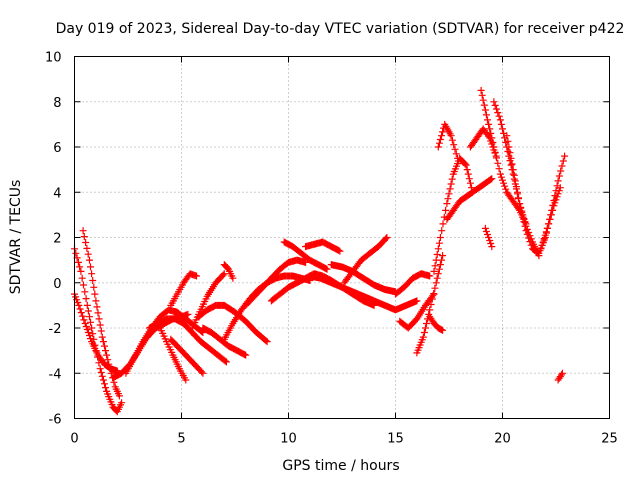 The height and width of the screenshot is (480, 640). Describe the element at coordinates (16, 237) in the screenshot. I see `y-axis-title: SDTVAR / TECUs` at that location.